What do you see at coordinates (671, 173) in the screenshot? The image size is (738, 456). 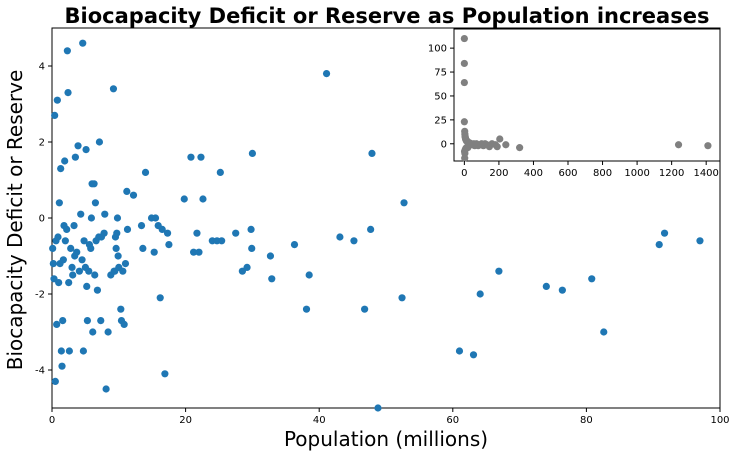 I see `inset-x-tick-label: 1200` at bounding box center [671, 173].